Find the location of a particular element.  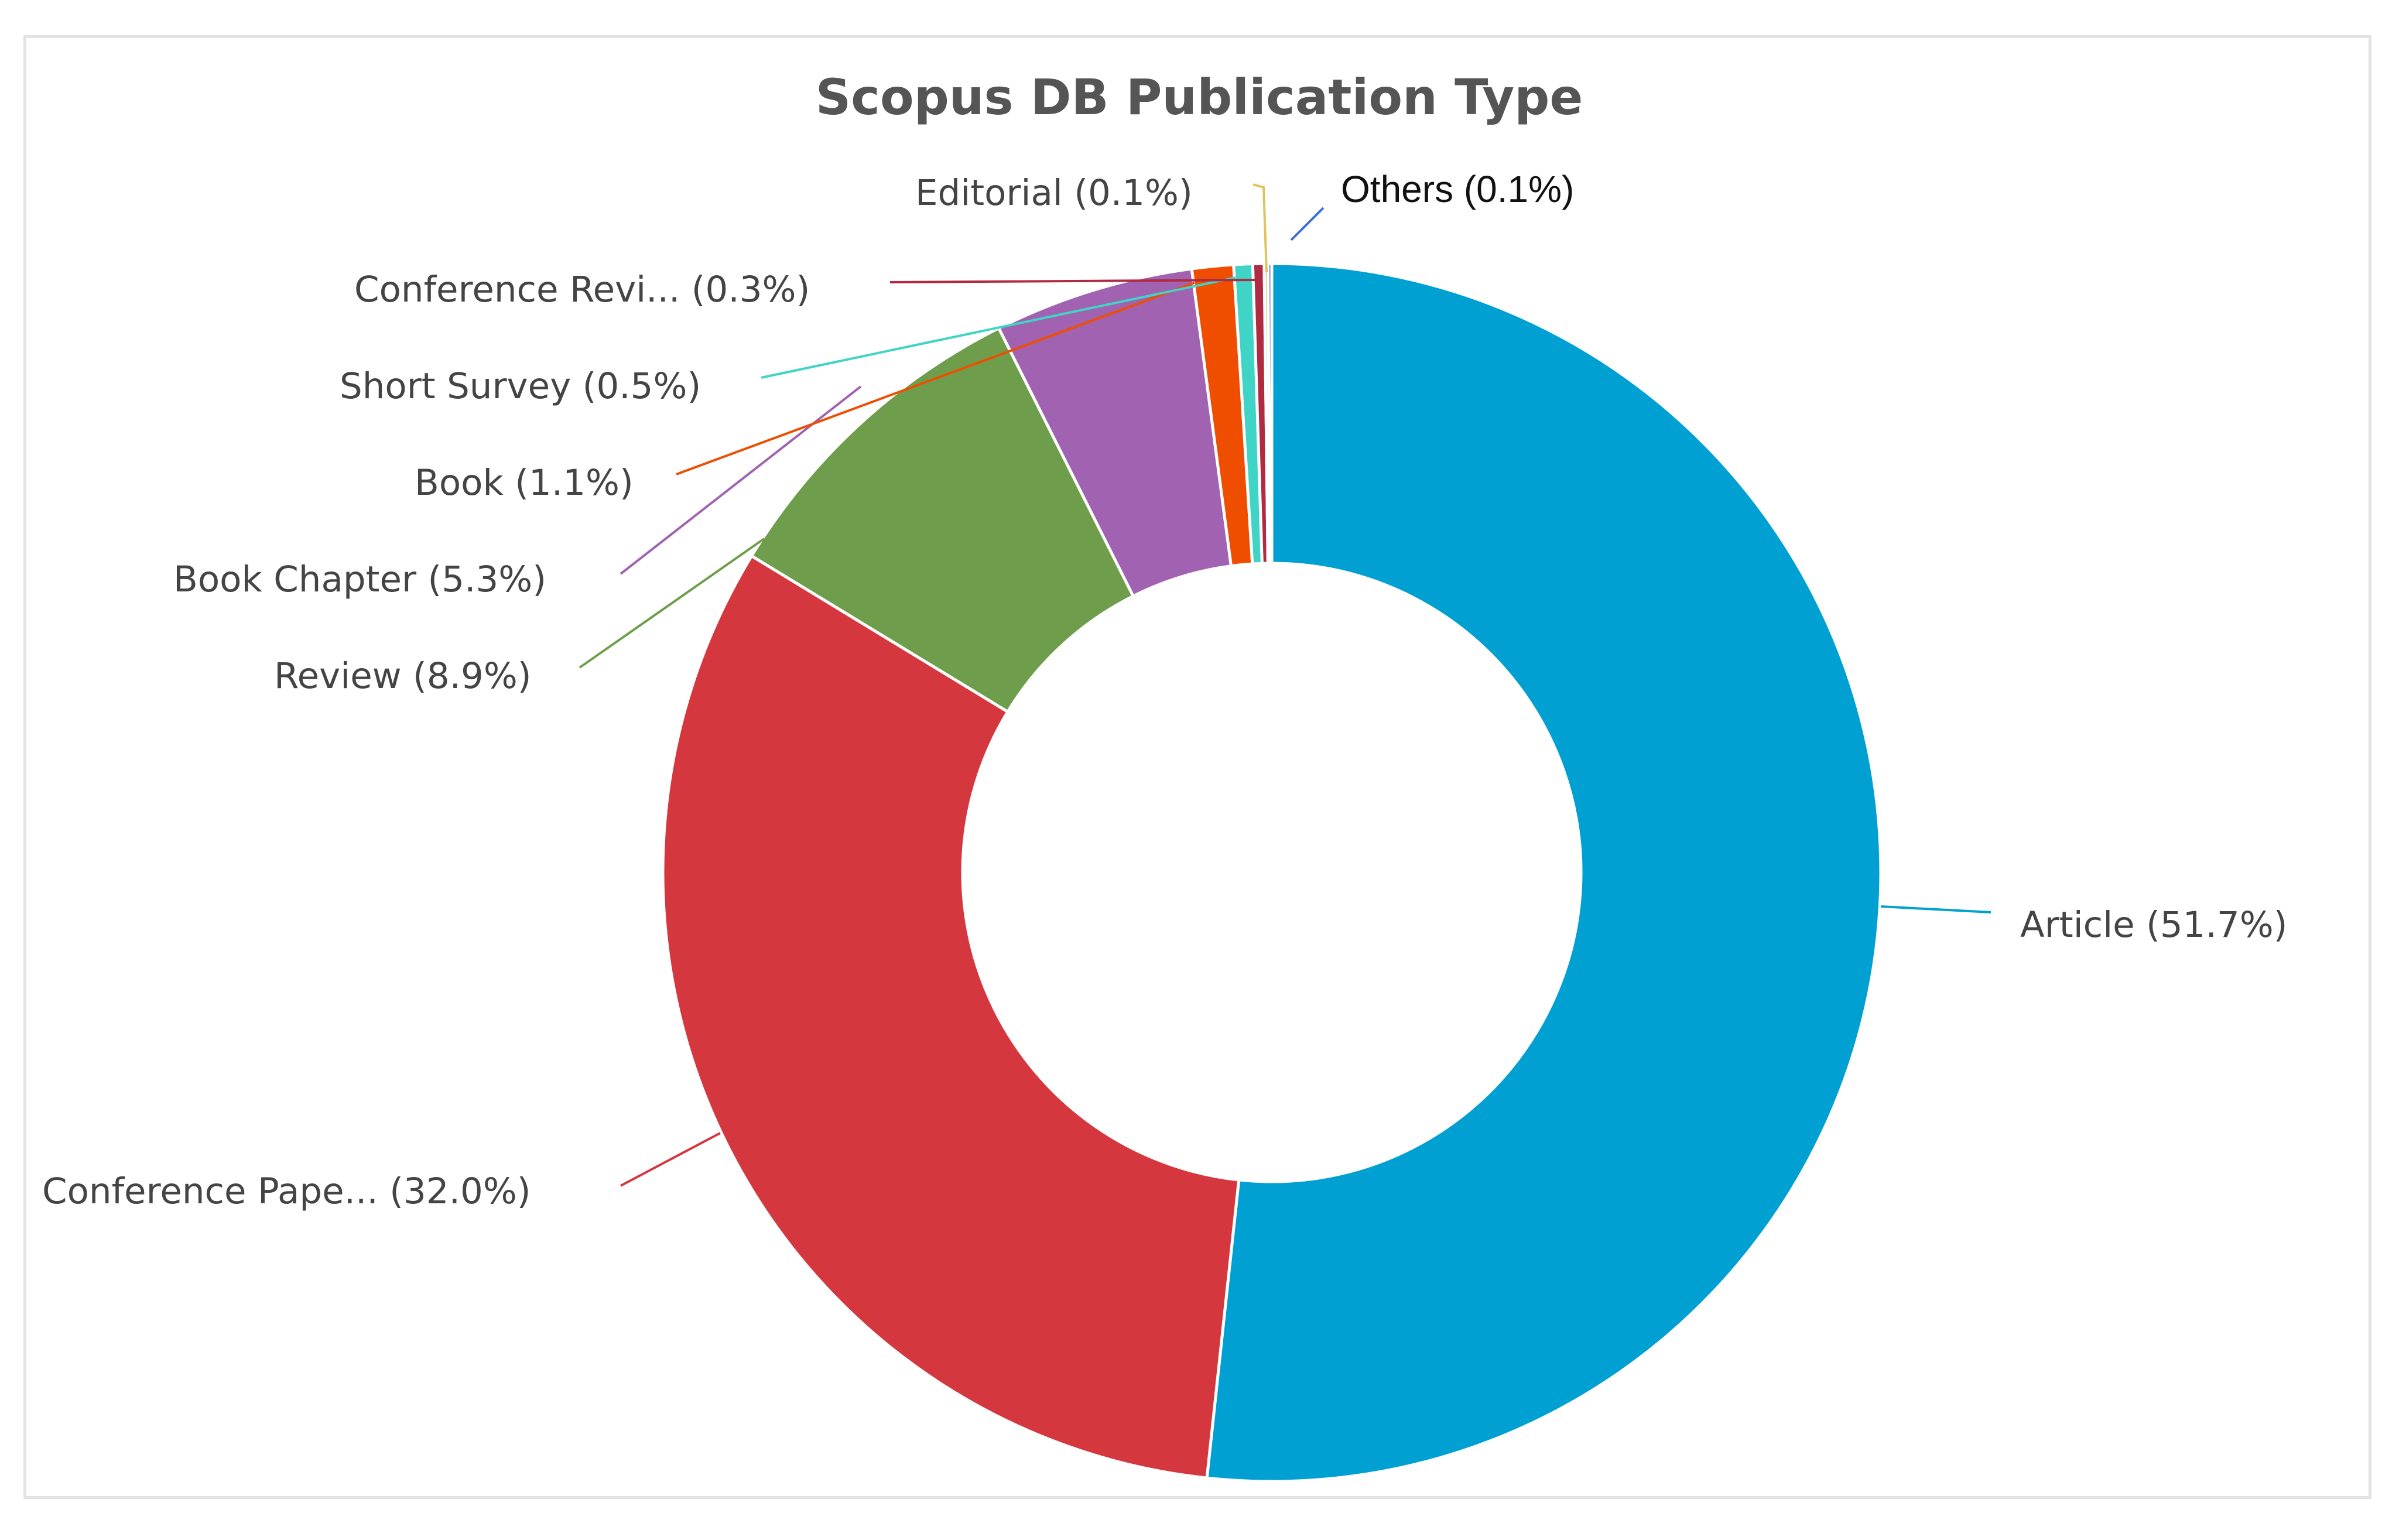

slice-label-2: Review (8.9%) is located at coordinates (403, 676).